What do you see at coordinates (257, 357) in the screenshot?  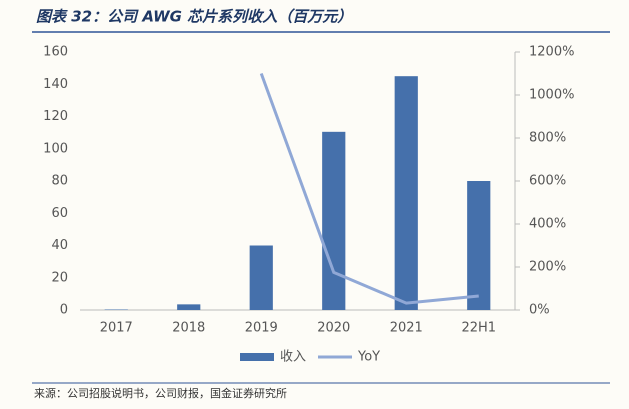 I see `legend-swatch` at bounding box center [257, 357].